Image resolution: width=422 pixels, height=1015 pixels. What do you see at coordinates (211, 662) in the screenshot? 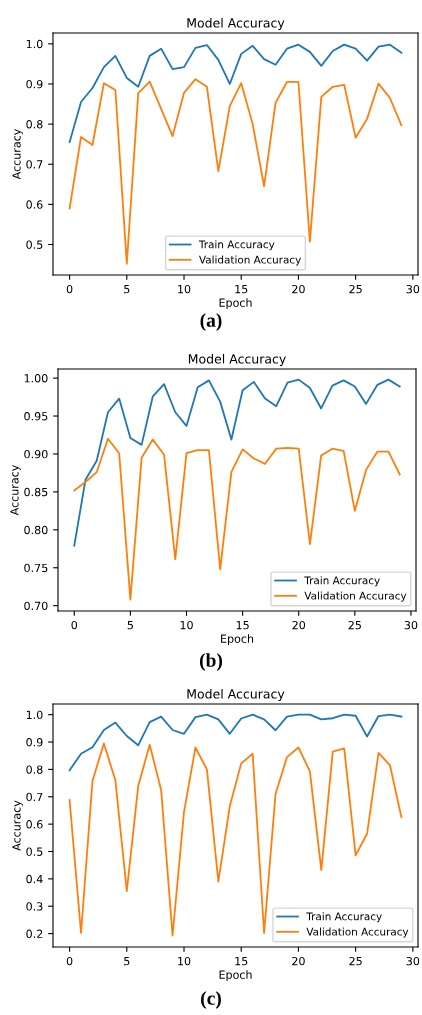
I see `text: (b)` at bounding box center [211, 662].